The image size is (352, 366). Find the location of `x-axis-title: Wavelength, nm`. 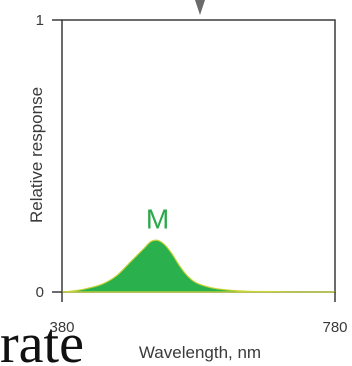

x-axis-title: Wavelength, nm is located at coordinates (200, 352).